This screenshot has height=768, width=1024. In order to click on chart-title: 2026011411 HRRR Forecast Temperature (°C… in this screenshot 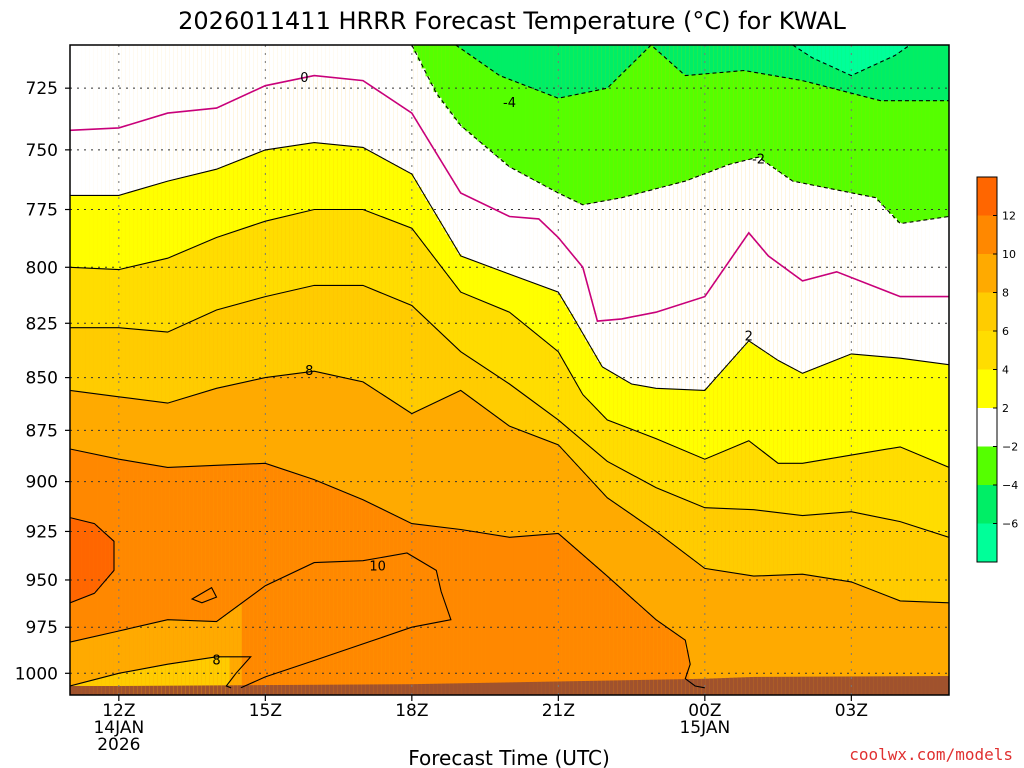, I will do `click(512, 21)`.